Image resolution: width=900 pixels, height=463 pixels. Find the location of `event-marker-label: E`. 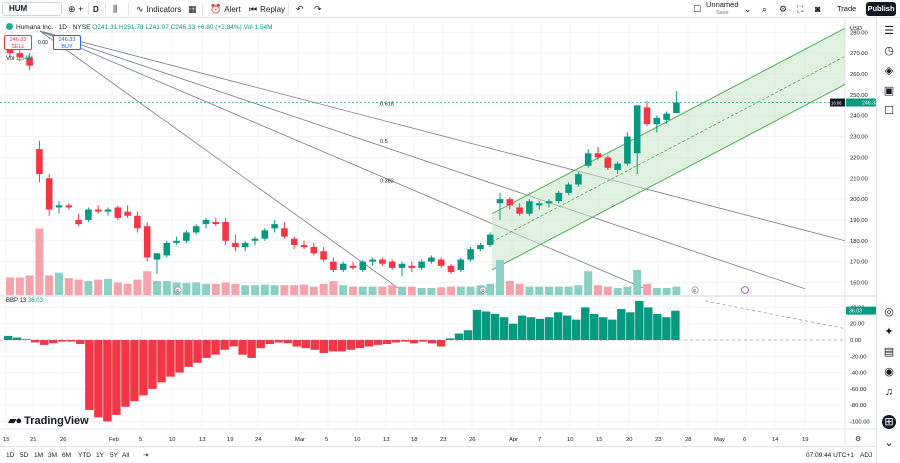

event-marker-label: E is located at coordinates (694, 290).